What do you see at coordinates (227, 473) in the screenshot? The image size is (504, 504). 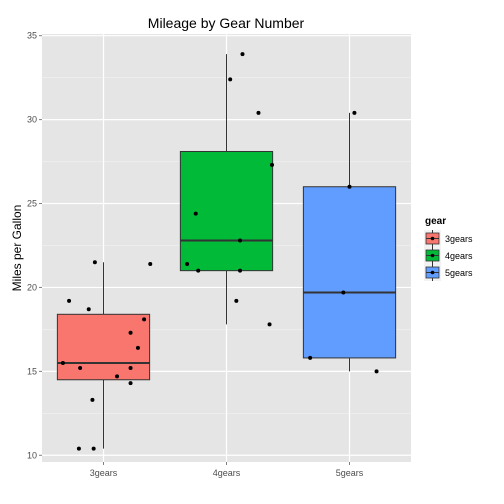 I see `x-tick-label: 4gears` at bounding box center [227, 473].